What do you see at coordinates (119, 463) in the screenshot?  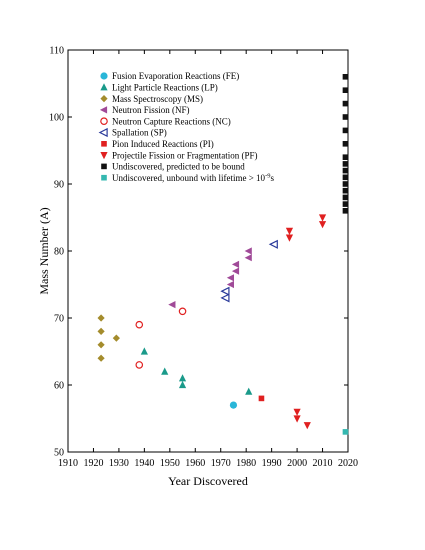 I see `x-tick-label: 1930` at bounding box center [119, 463].